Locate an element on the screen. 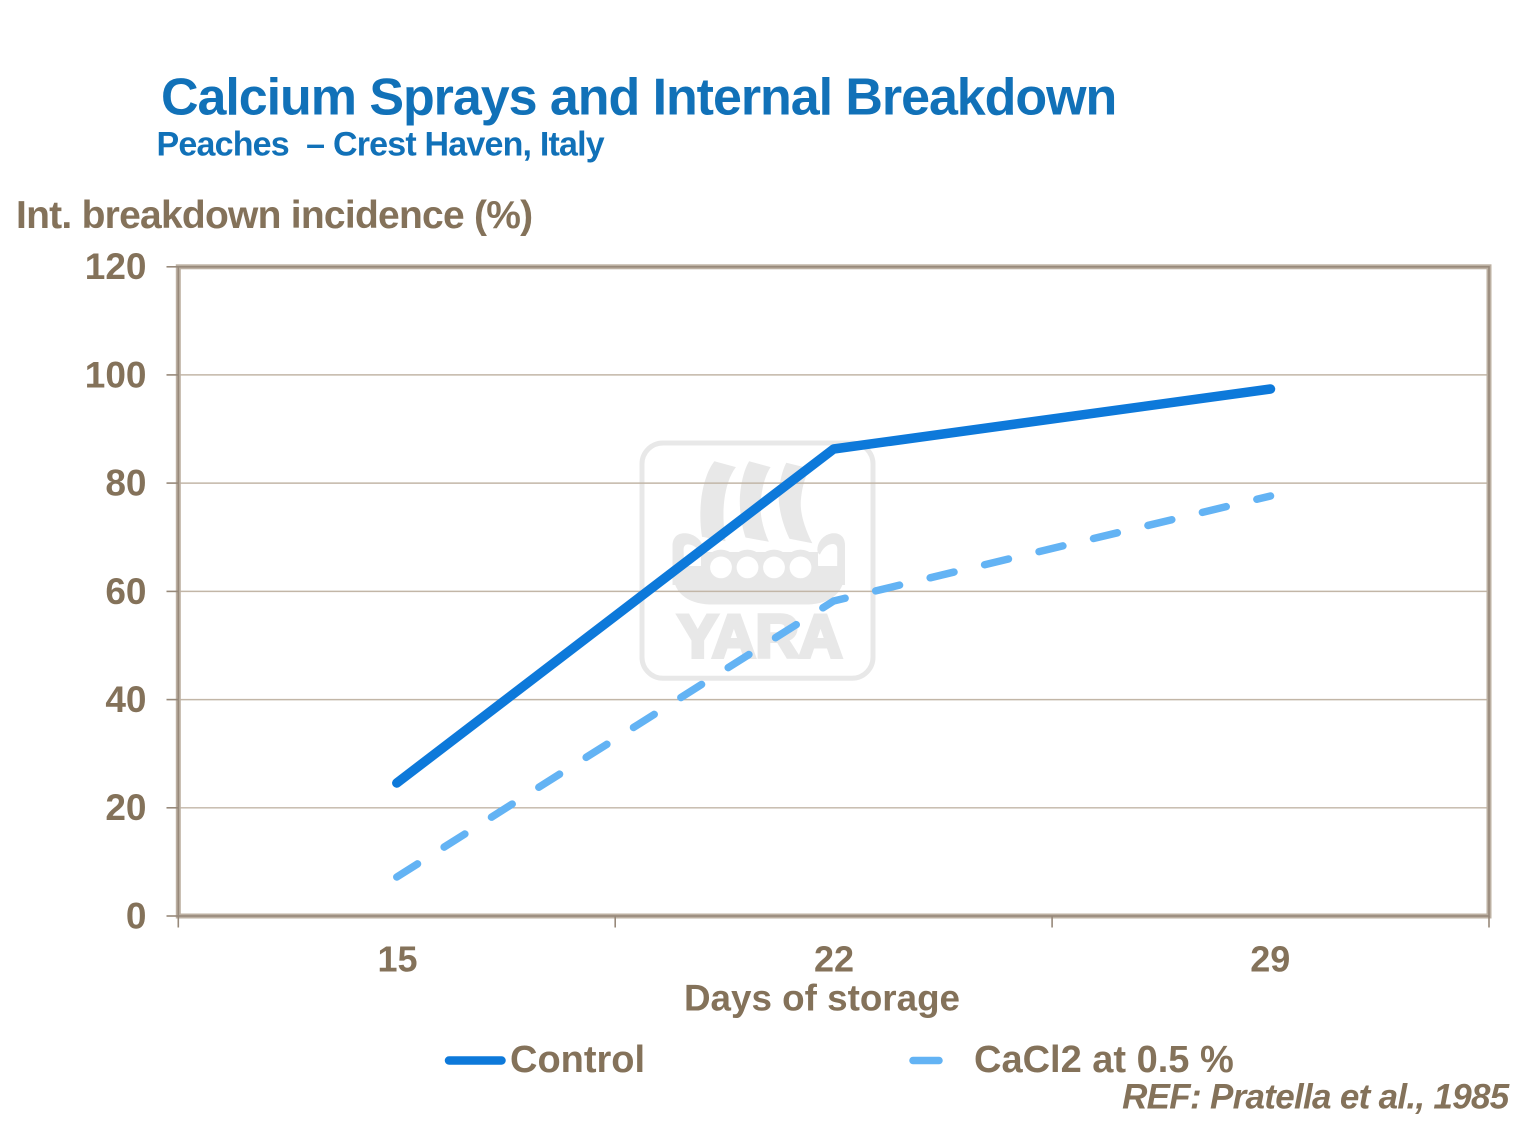 The width and height of the screenshot is (1519, 1125). svg-text: 20 is located at coordinates (125, 807).